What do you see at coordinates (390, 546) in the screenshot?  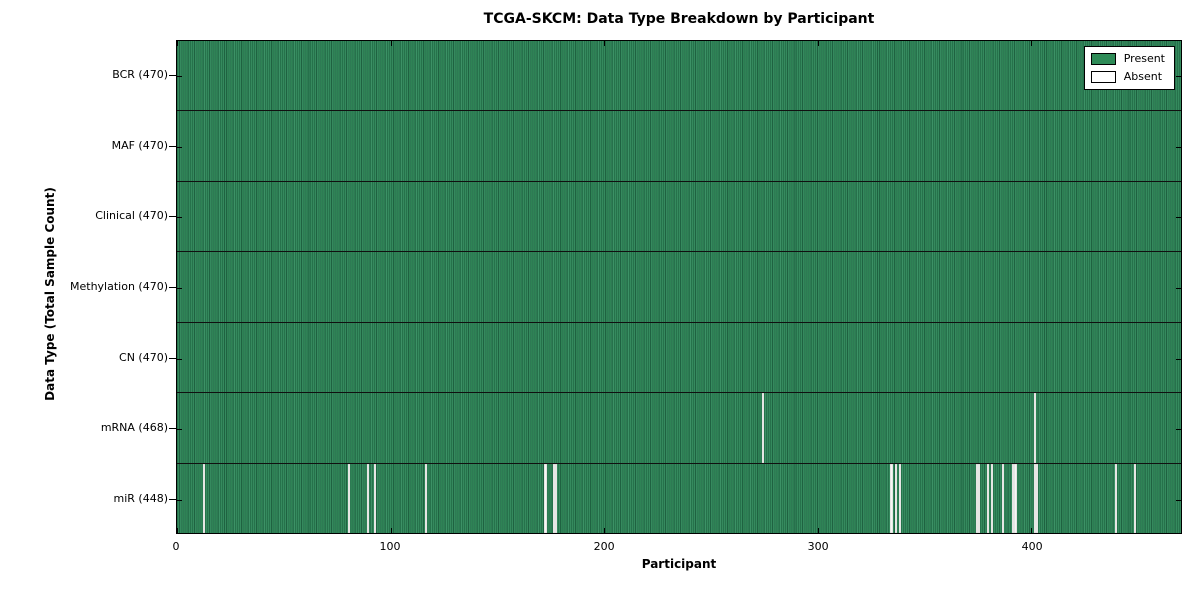 I see `x-tick-label: 100` at bounding box center [390, 546].